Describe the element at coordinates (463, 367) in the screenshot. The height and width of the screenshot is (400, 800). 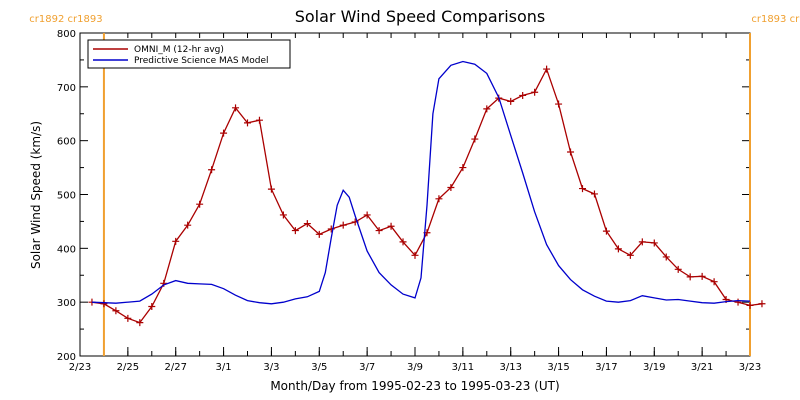
I see `x-tick-label: 3/11` at that location.